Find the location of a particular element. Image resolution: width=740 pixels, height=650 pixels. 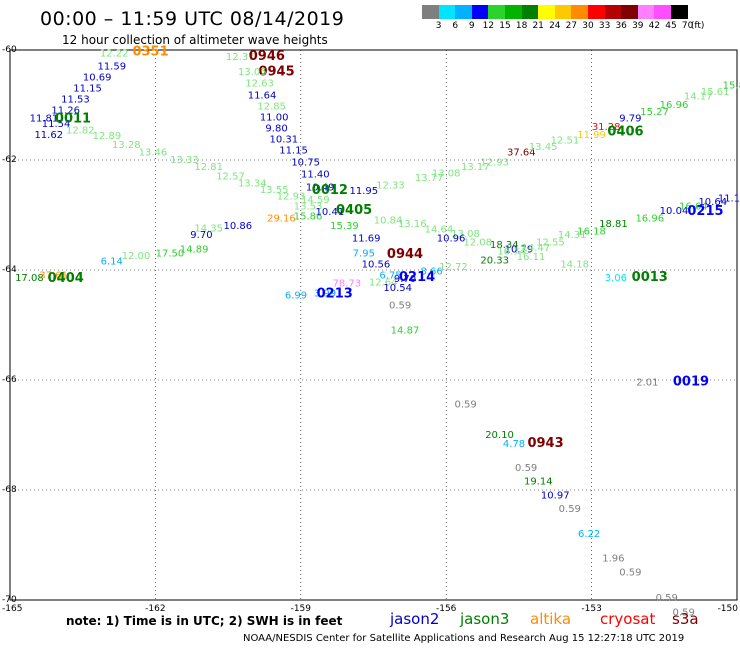

legend-label: 6 is located at coordinates (455, 26).